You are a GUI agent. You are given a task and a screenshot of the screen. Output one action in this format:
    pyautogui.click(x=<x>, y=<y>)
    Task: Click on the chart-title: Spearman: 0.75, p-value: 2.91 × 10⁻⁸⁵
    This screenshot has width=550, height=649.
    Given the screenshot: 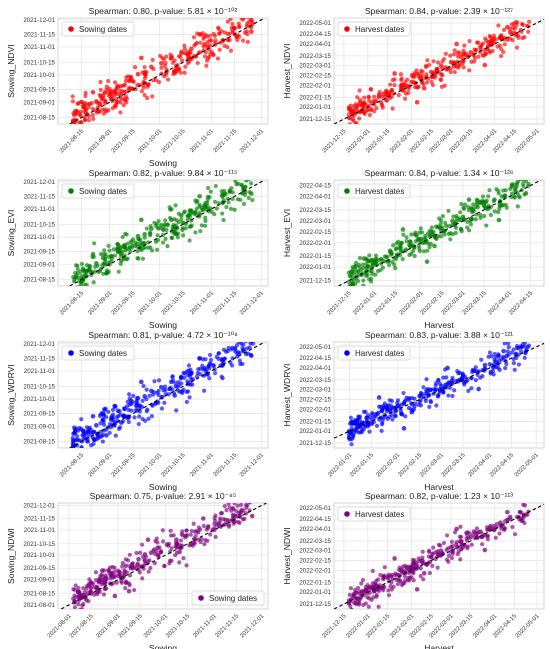 What is the action you would take?
    pyautogui.click(x=163, y=496)
    